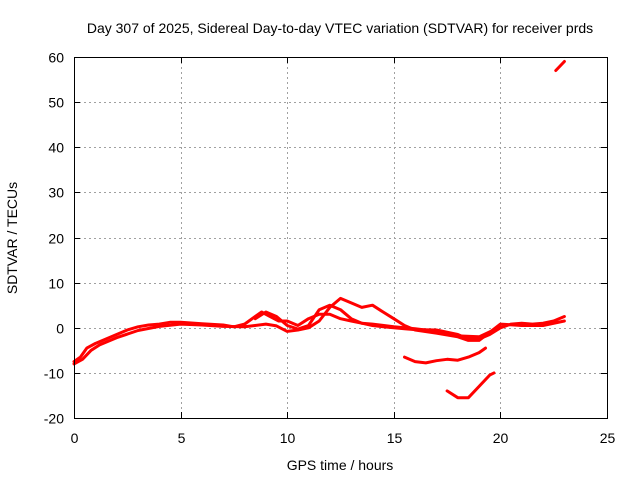  I want to click on y-tick-label: 0, so click(60, 329).